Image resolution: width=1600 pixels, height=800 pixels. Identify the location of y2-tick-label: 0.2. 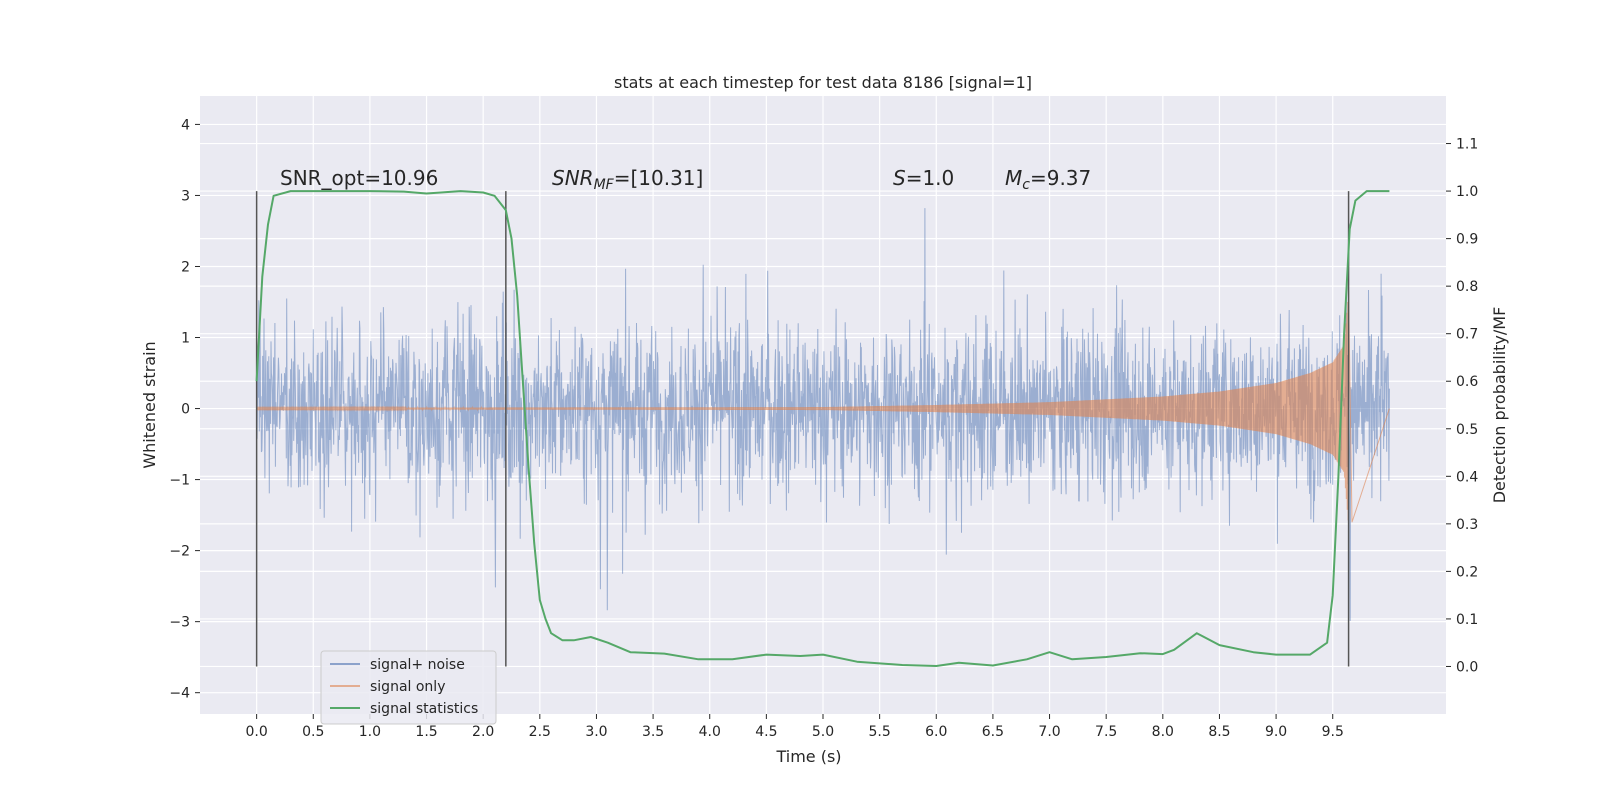
(1467, 572).